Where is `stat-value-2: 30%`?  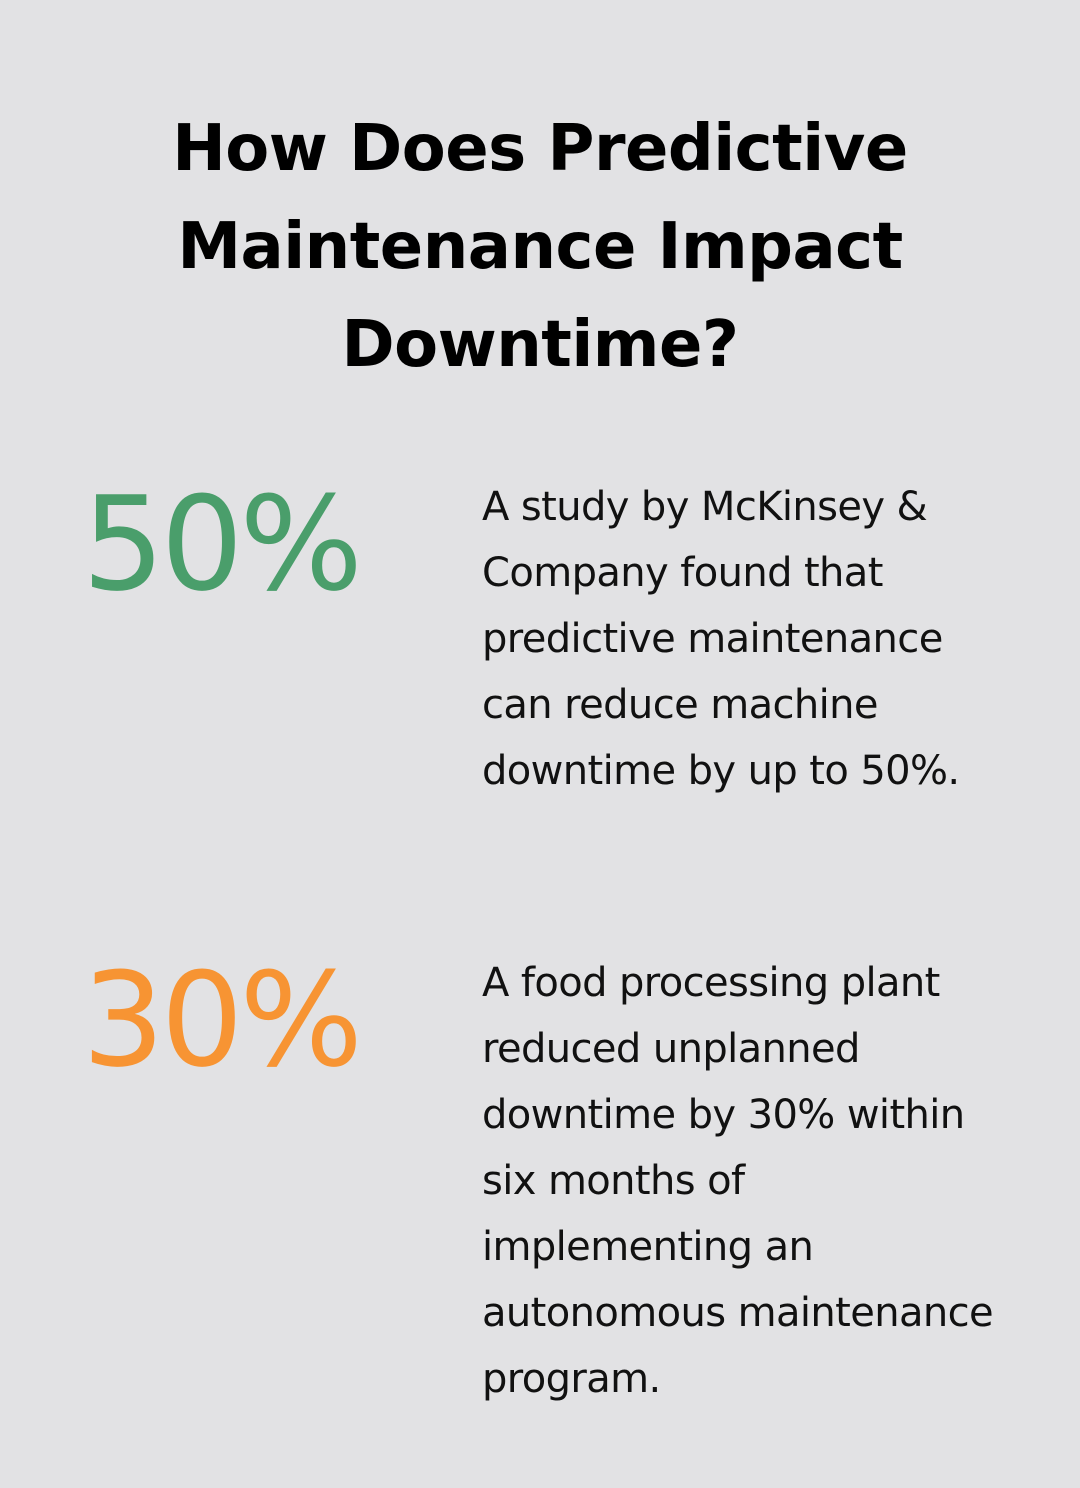
stat-value-2: 30% is located at coordinates (222, 1020).